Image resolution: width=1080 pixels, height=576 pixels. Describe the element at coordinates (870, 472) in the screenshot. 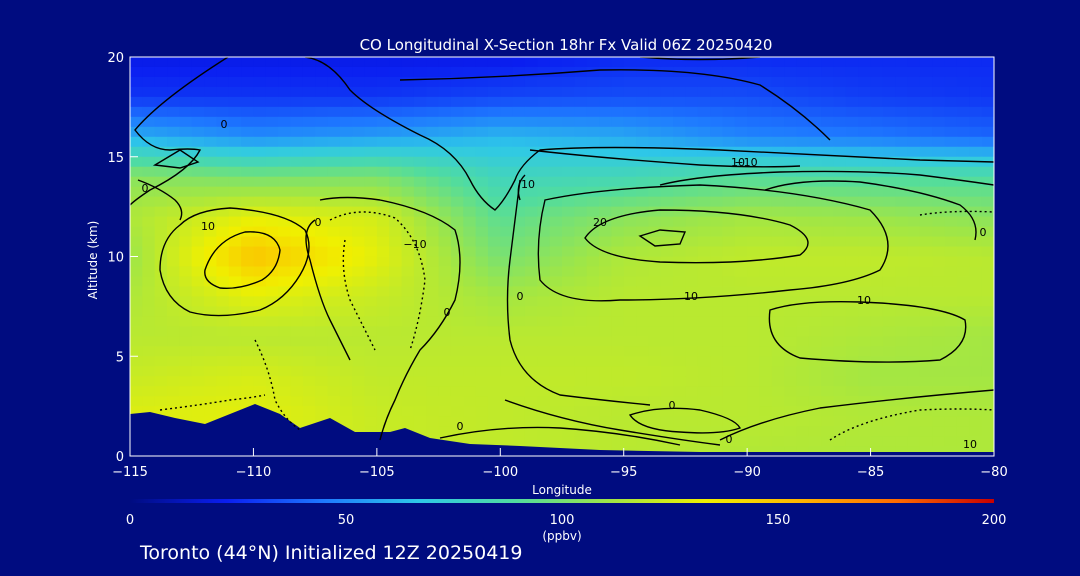

I see `x-tick-label: −85` at that location.